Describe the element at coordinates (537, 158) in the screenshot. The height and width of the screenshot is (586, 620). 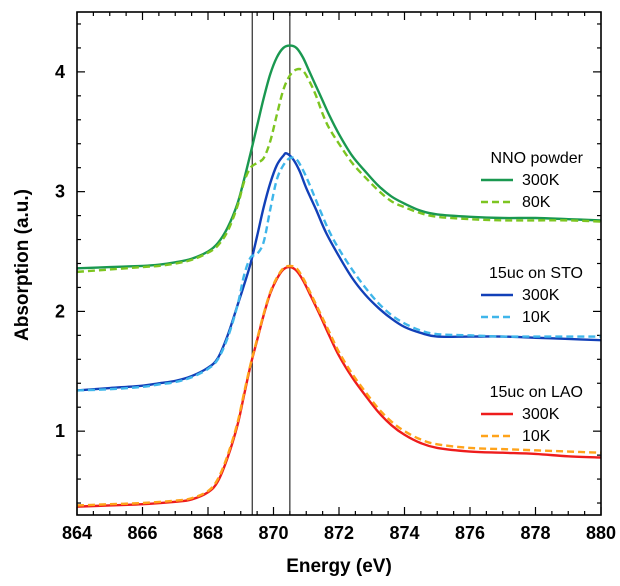
I see `legend-title: NNO powder` at that location.